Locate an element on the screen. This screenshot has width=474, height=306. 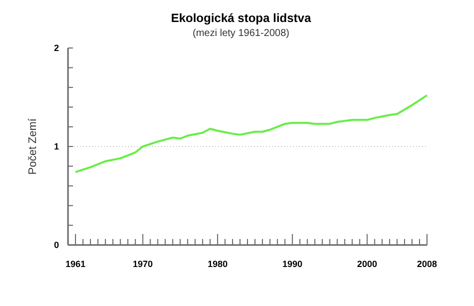
x-tick-label: 1990 is located at coordinates (292, 264).